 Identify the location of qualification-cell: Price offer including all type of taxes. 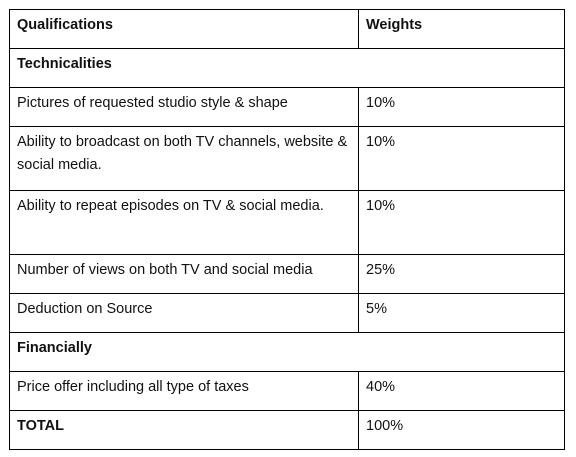
(184, 391).